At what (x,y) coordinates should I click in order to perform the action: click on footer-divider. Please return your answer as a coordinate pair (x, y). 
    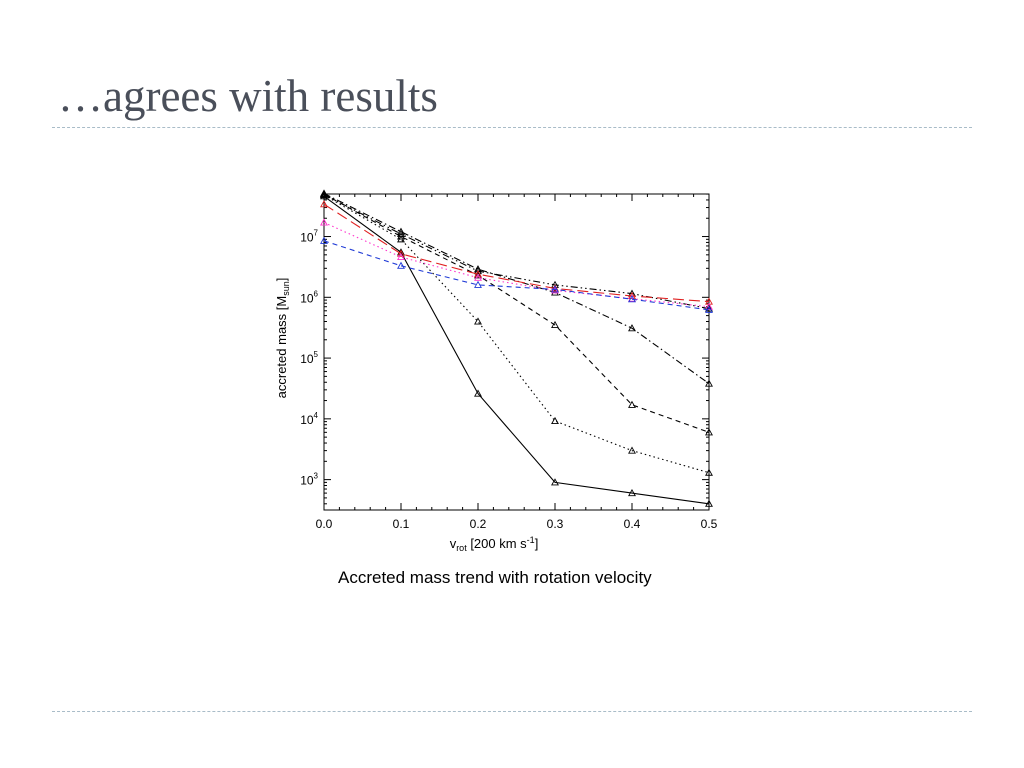
    Looking at the image, I should click on (512, 711).